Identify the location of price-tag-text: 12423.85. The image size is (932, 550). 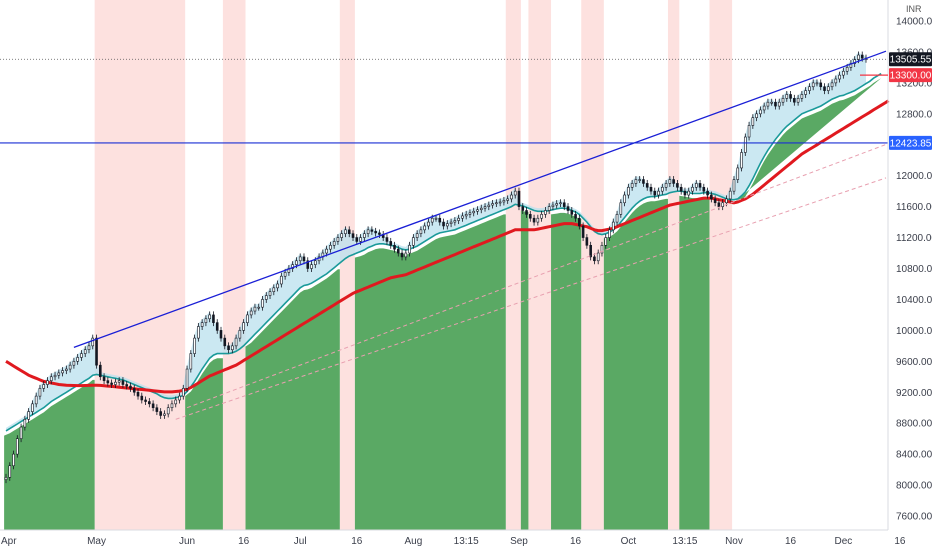
(911, 143).